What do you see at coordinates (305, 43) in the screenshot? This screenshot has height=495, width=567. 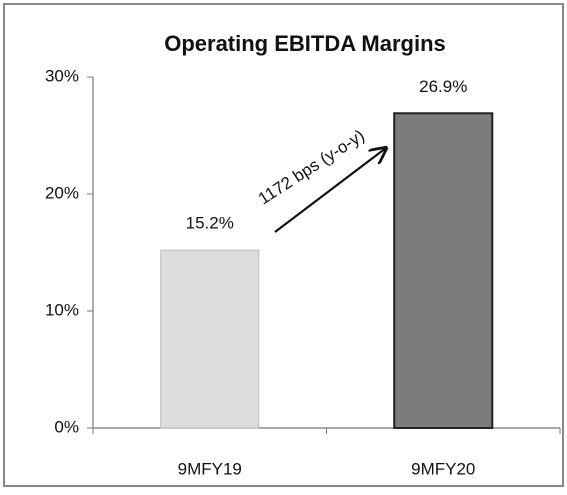 I see `chart-title: Operating EBITDA Margins` at bounding box center [305, 43].